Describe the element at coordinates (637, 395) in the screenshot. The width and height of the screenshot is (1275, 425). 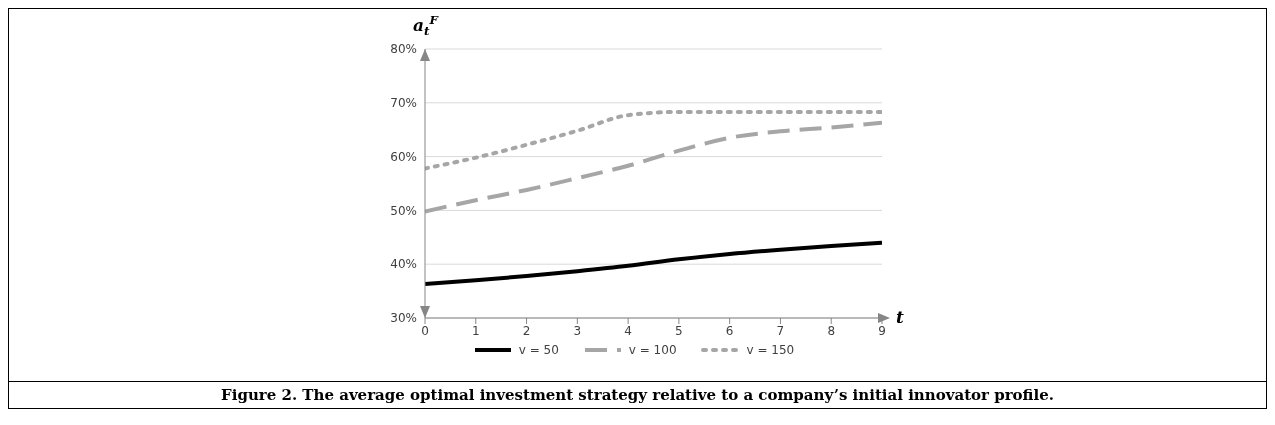
I see `caption: Figure 2. The average optimal investment strategy relative to a company’s initial innovator profile.` at that location.